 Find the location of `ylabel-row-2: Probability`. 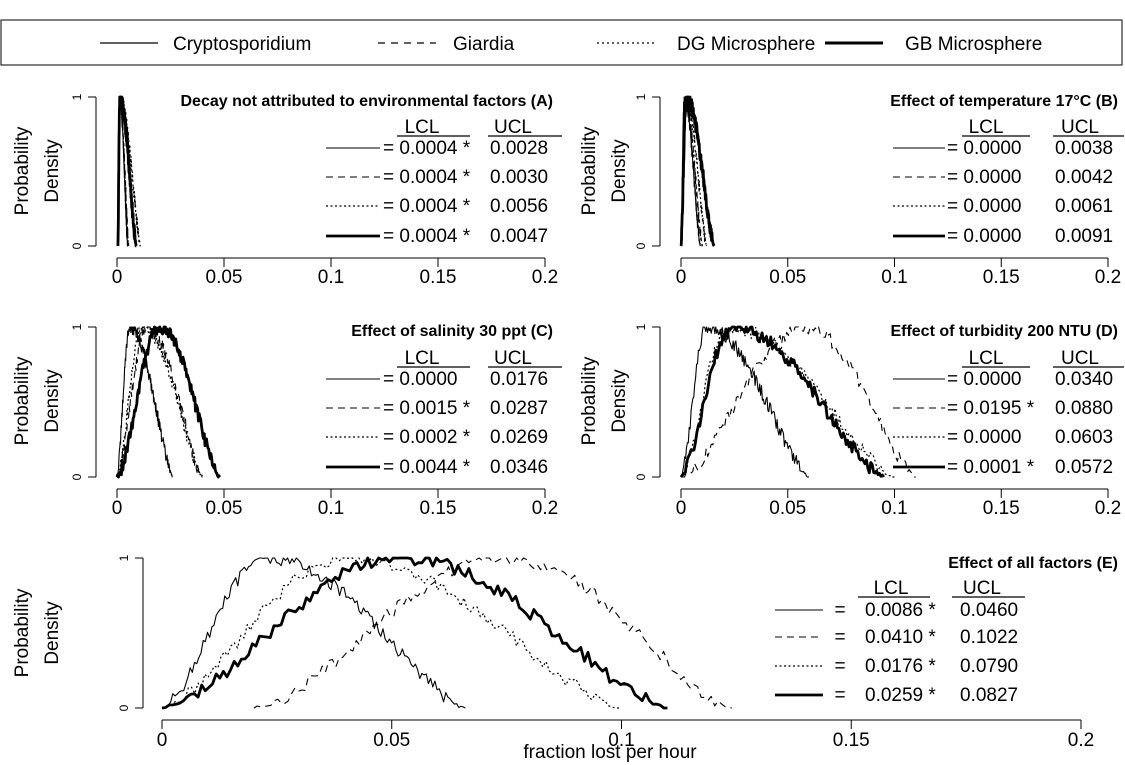

ylabel-row-2: Probability is located at coordinates (22, 400).